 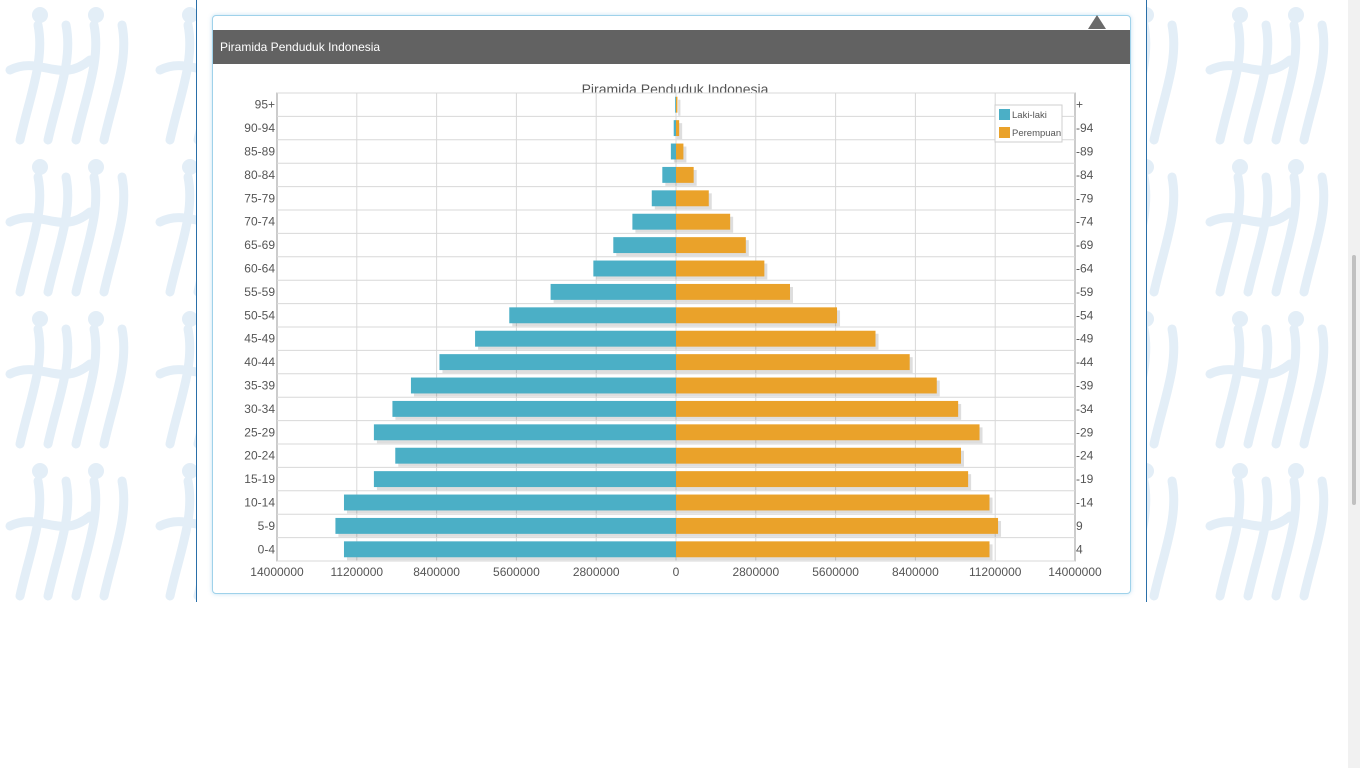 I want to click on y-tick-label-right: 4, so click(x=1079, y=549).